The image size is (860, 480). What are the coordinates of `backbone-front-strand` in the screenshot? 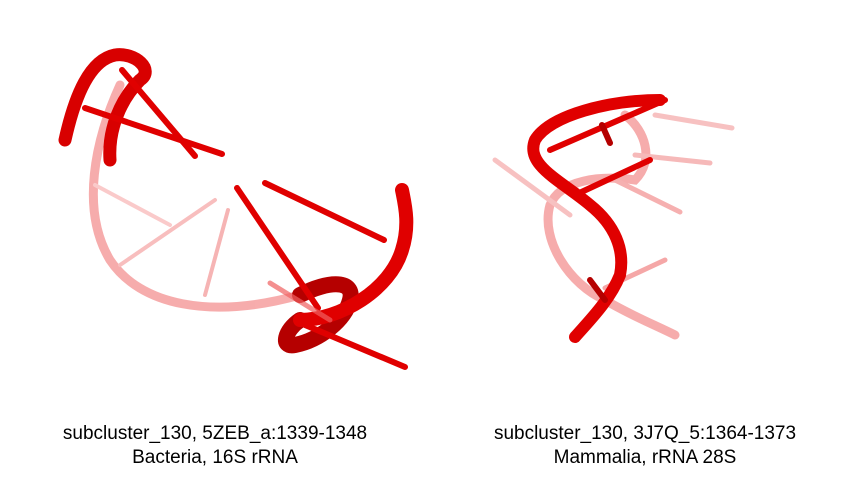 It's located at (596, 218).